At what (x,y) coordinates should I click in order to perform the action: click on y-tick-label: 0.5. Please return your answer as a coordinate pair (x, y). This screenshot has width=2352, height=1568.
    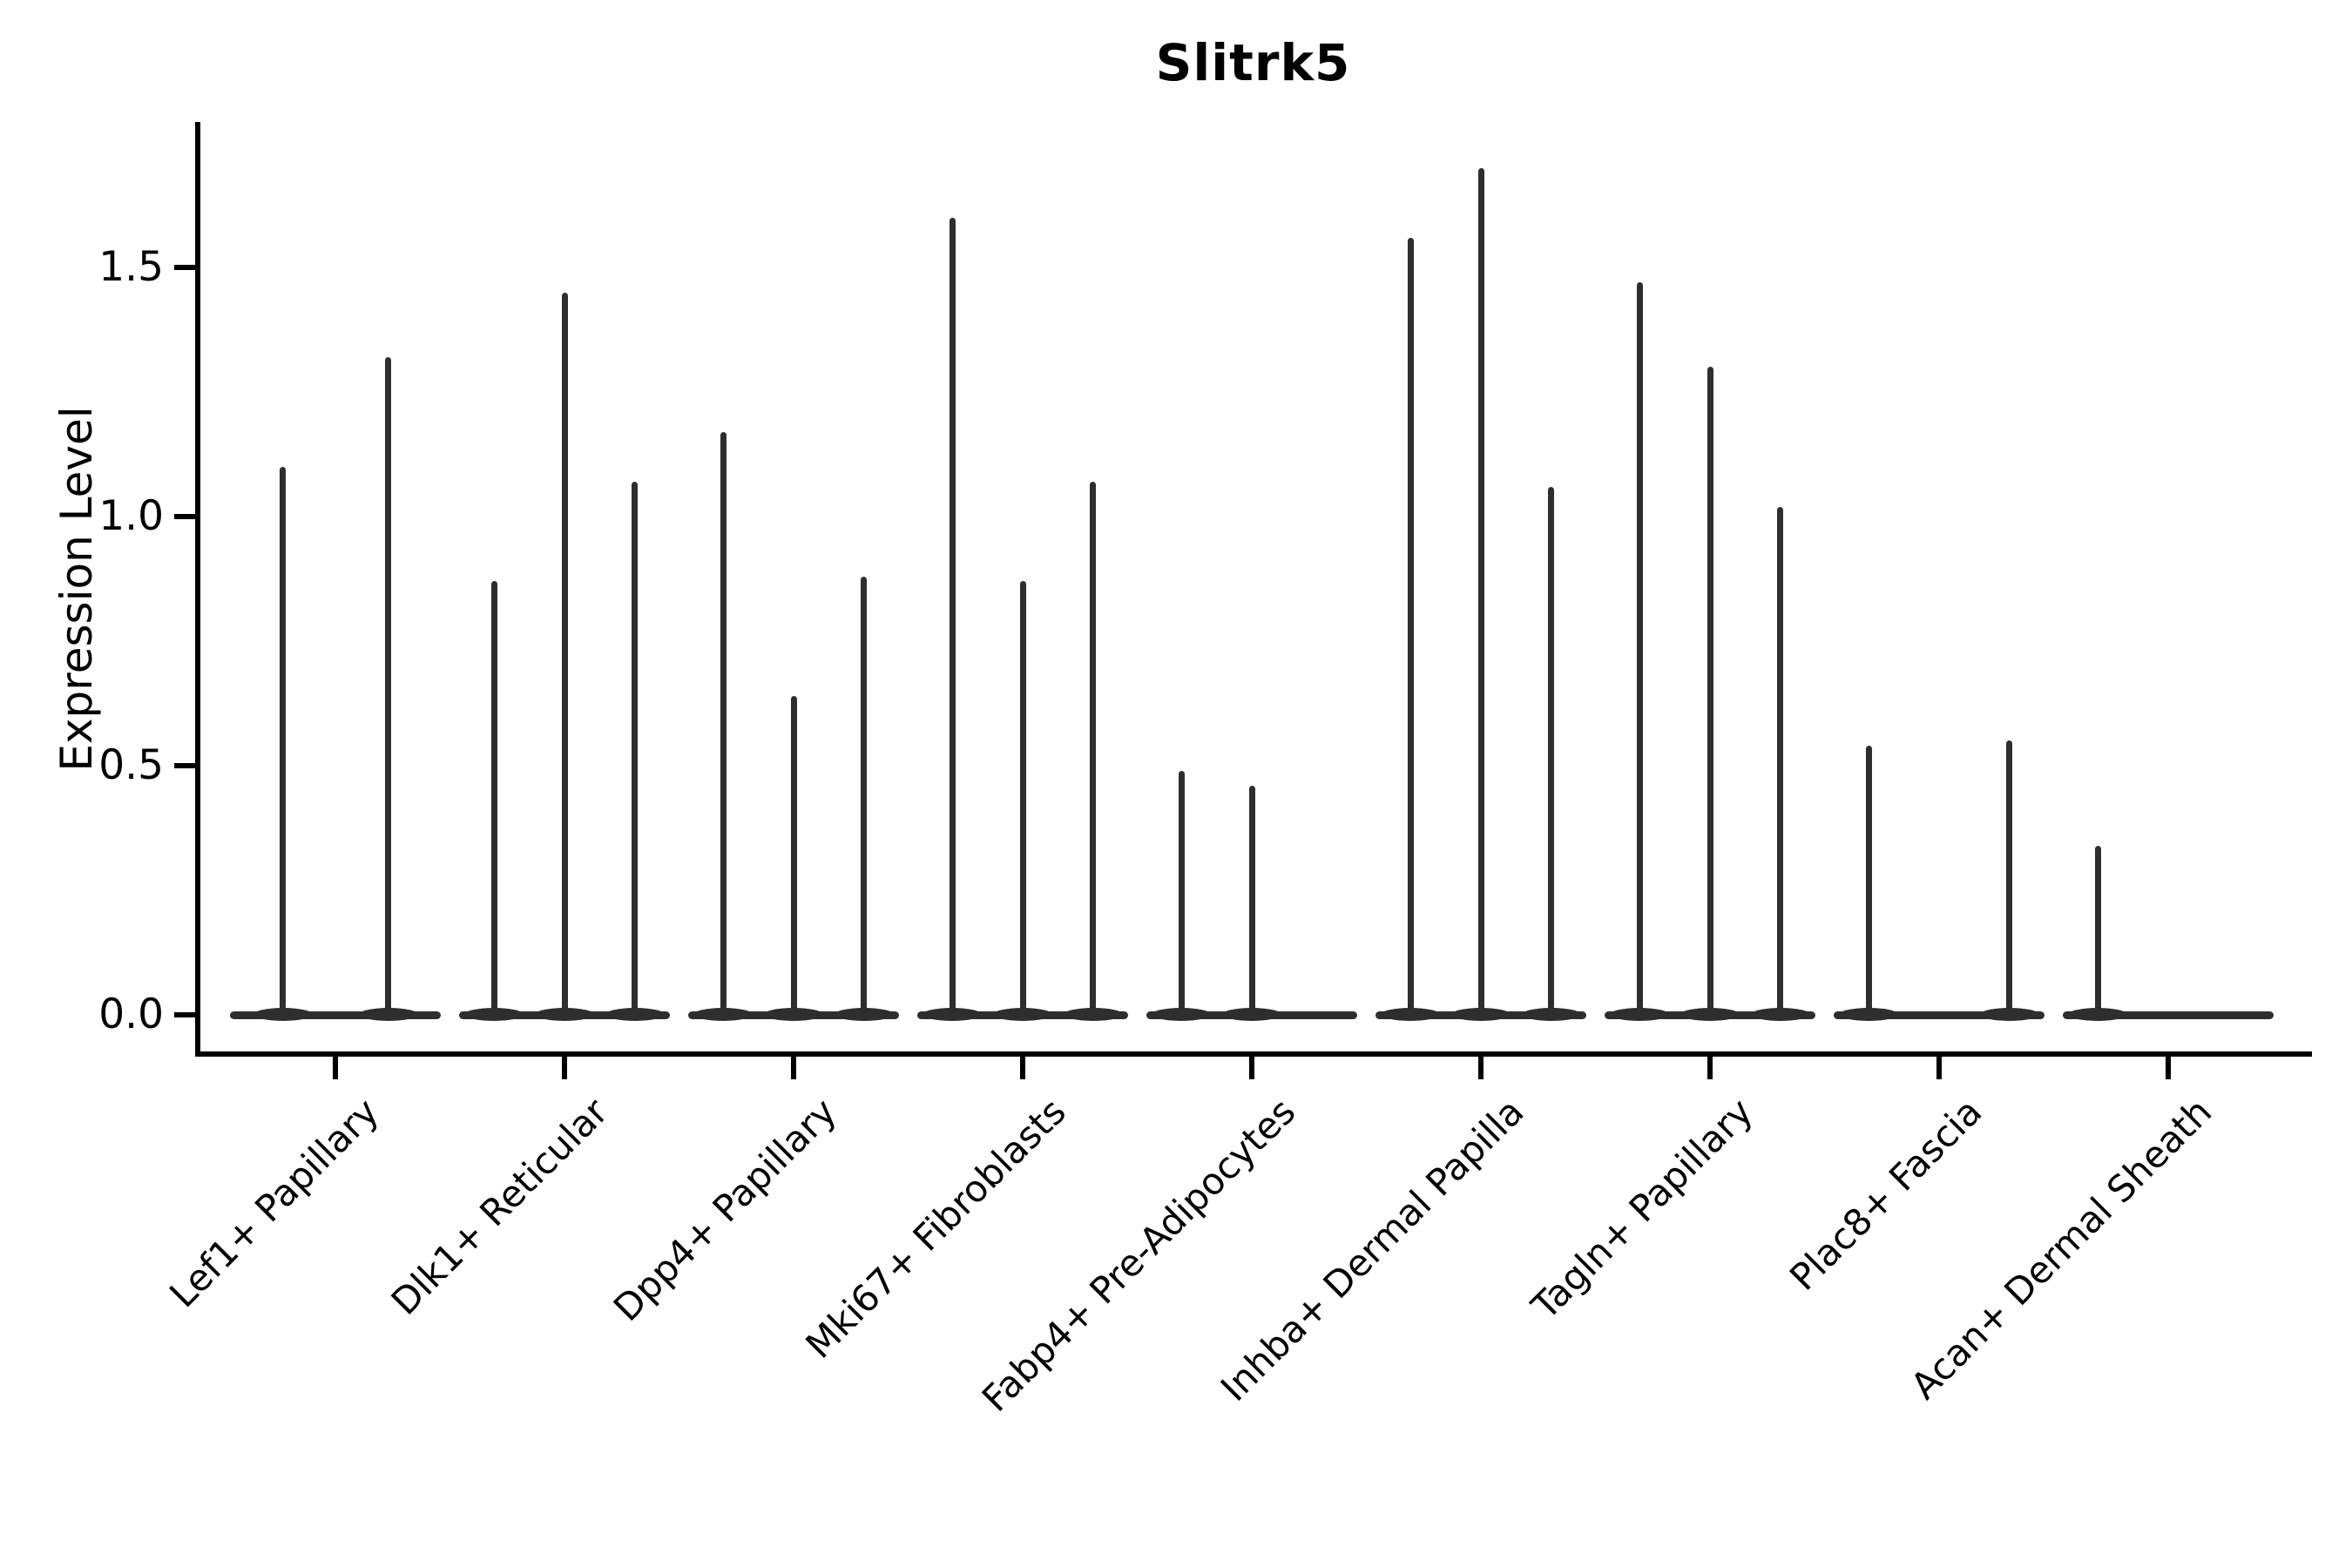
    Looking at the image, I should click on (131, 765).